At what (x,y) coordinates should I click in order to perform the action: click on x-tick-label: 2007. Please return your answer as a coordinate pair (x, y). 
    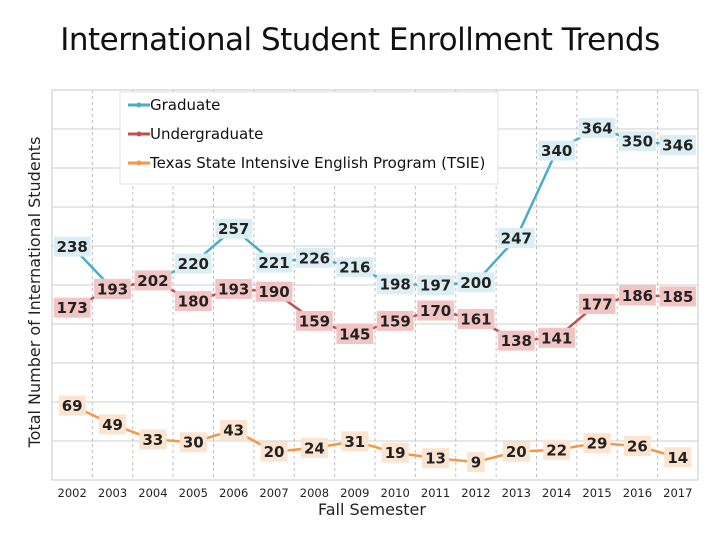
    Looking at the image, I should click on (273, 493).